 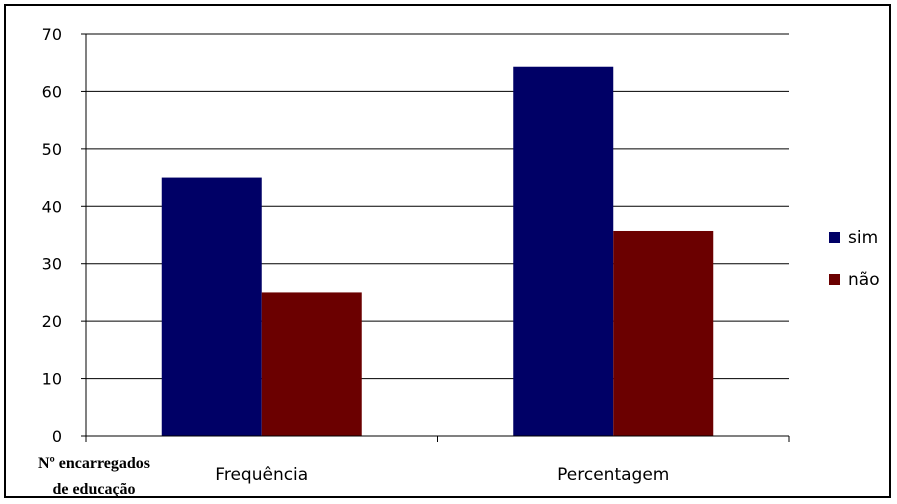 I want to click on x-axis-title-line-1: Nº encarregados, so click(x=94, y=463).